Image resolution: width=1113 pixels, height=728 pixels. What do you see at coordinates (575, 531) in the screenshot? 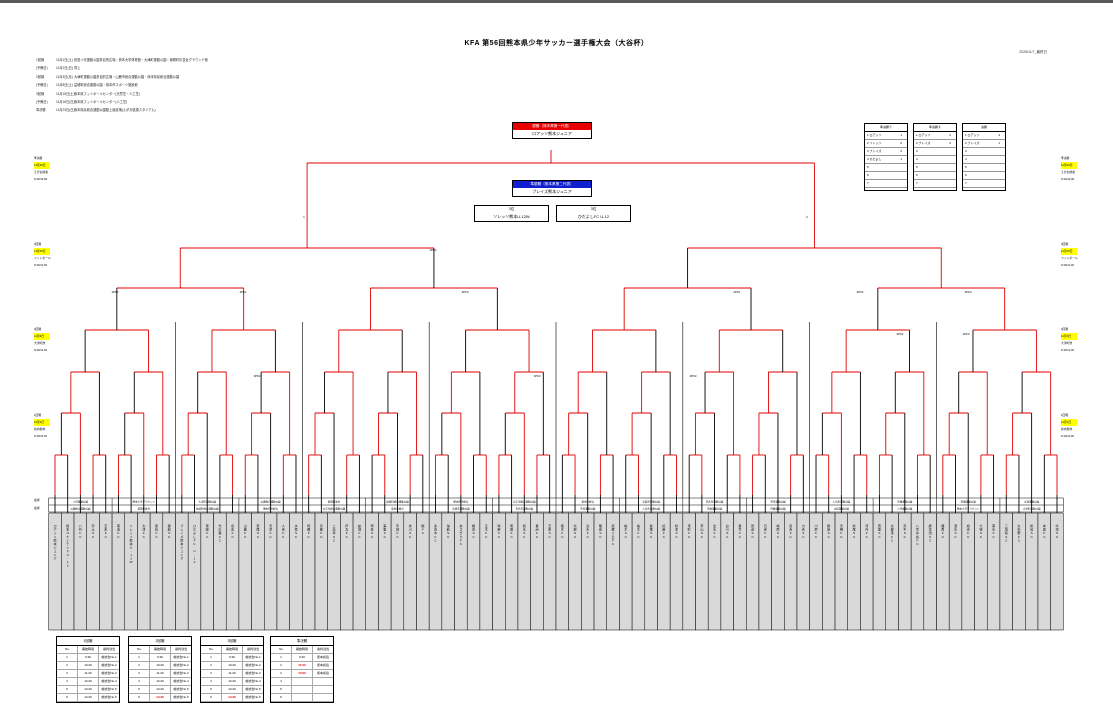
I see `team-name: 北部 S C` at bounding box center [575, 531].